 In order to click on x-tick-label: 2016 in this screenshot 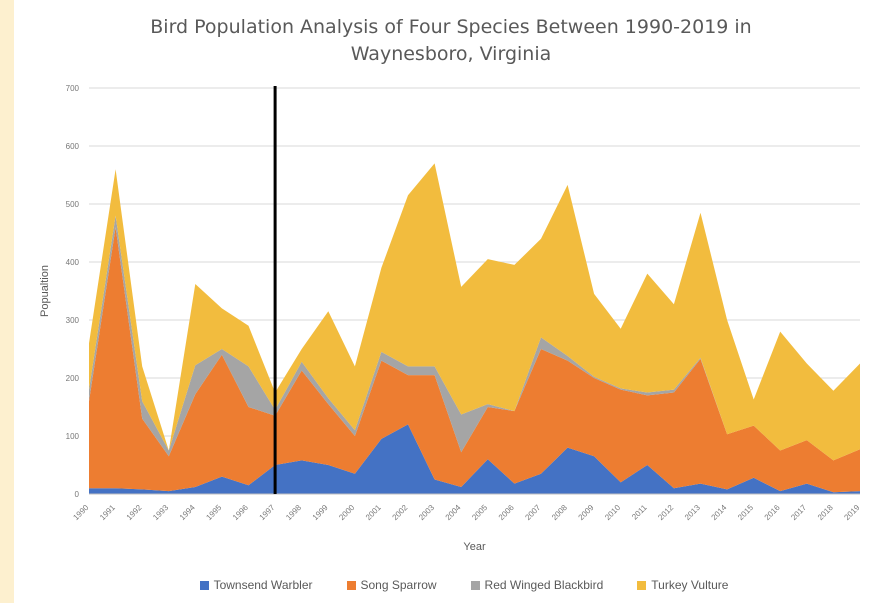, I will do `click(772, 512)`.